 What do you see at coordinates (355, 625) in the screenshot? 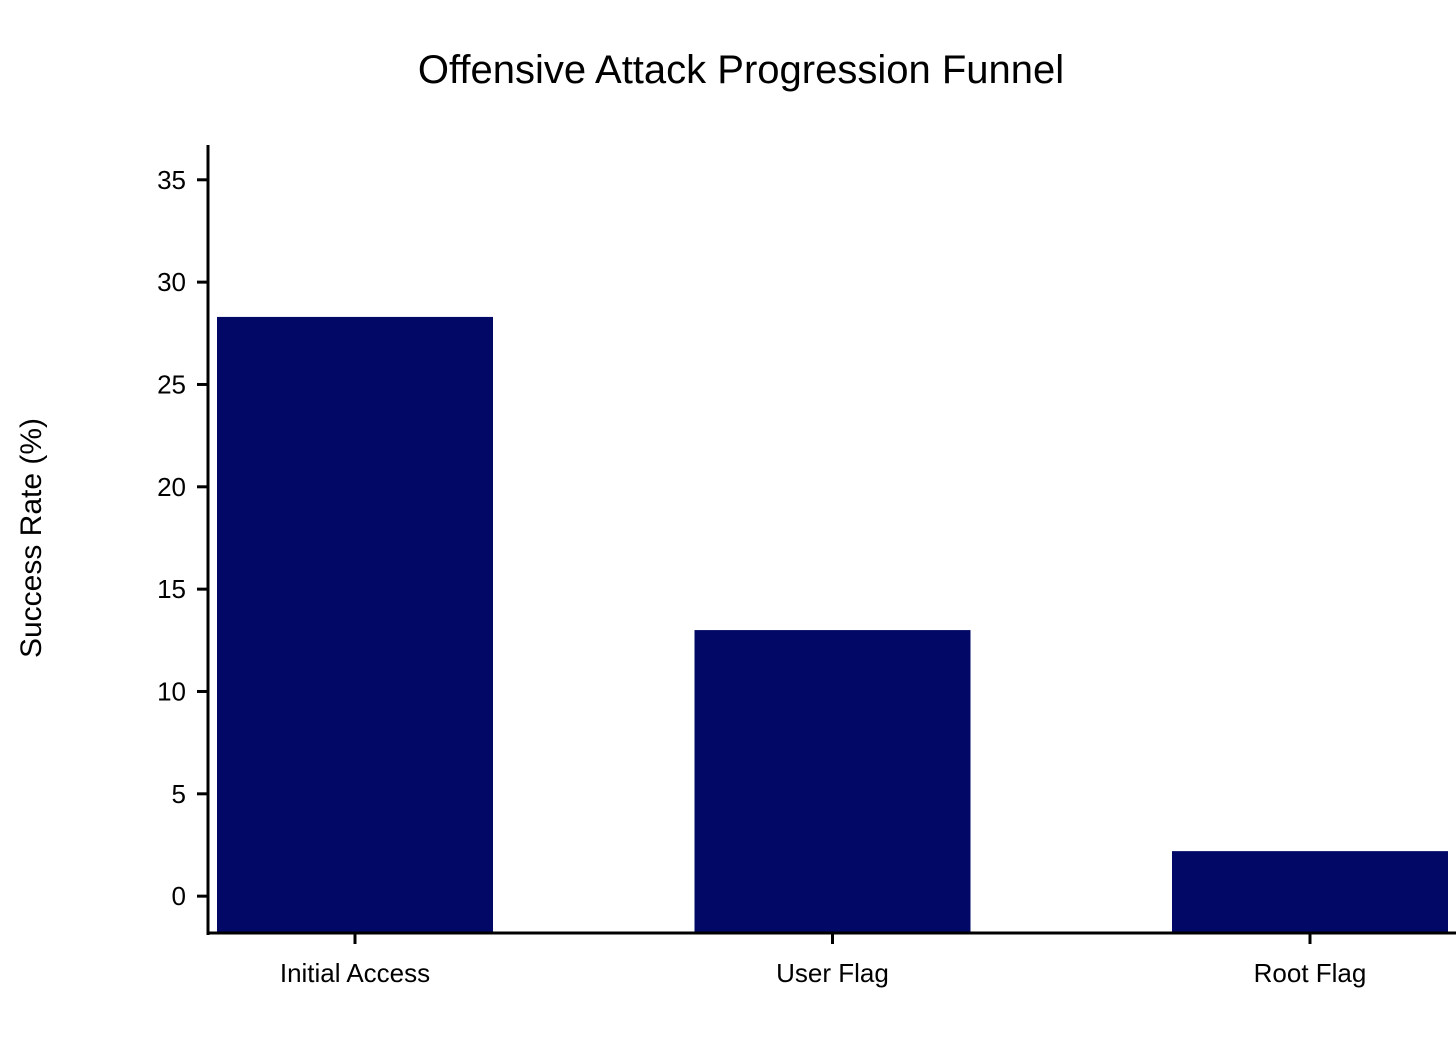
I see `bar-initial-access` at bounding box center [355, 625].